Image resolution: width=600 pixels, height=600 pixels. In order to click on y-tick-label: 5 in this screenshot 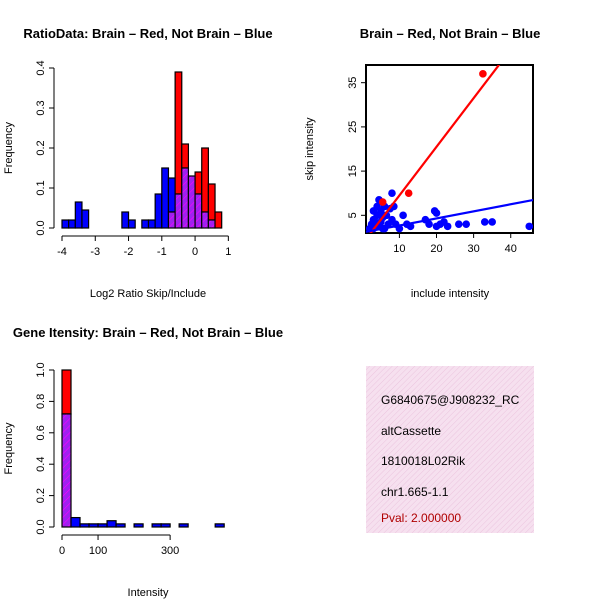, I will do `click(353, 215)`.